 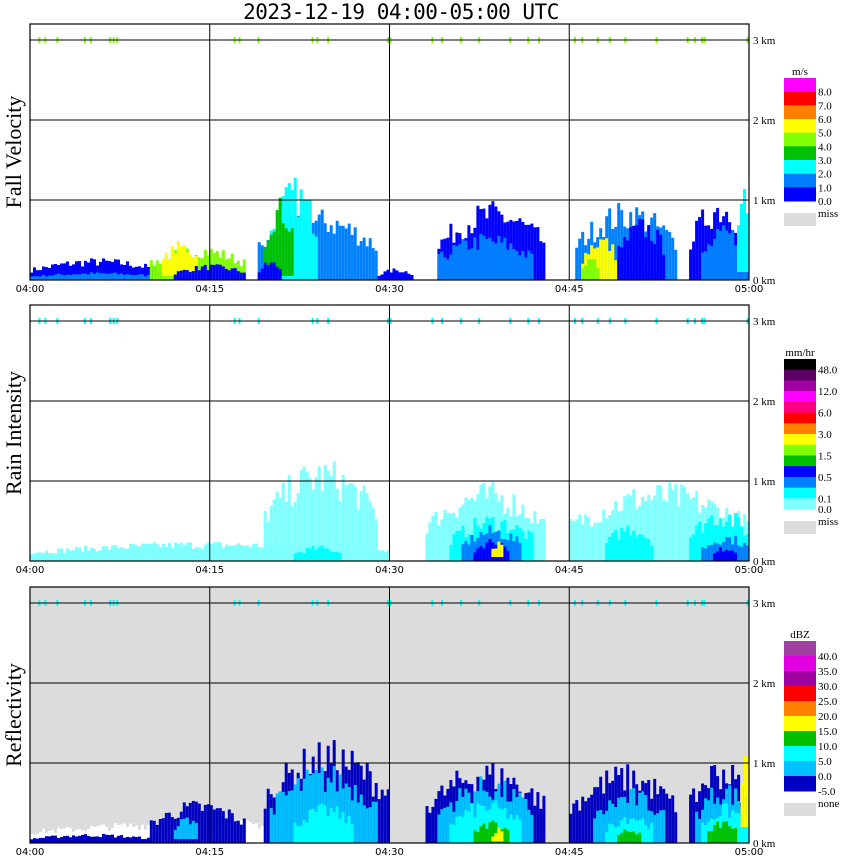 What do you see at coordinates (401, 12) in the screenshot?
I see `chart-title: 2023-12-19 04:00-05:00 UTC` at bounding box center [401, 12].